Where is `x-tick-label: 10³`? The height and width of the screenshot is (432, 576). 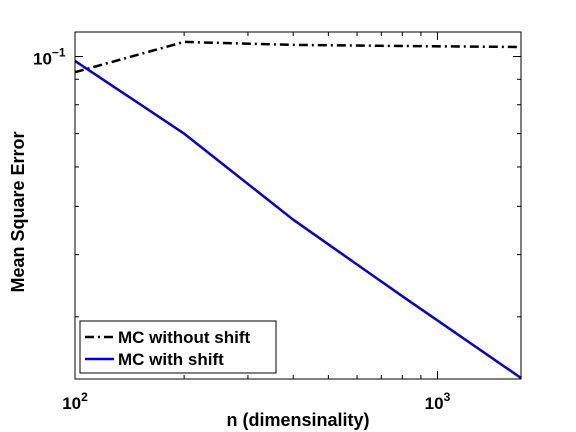
x-tick-label: 10³ is located at coordinates (438, 401).